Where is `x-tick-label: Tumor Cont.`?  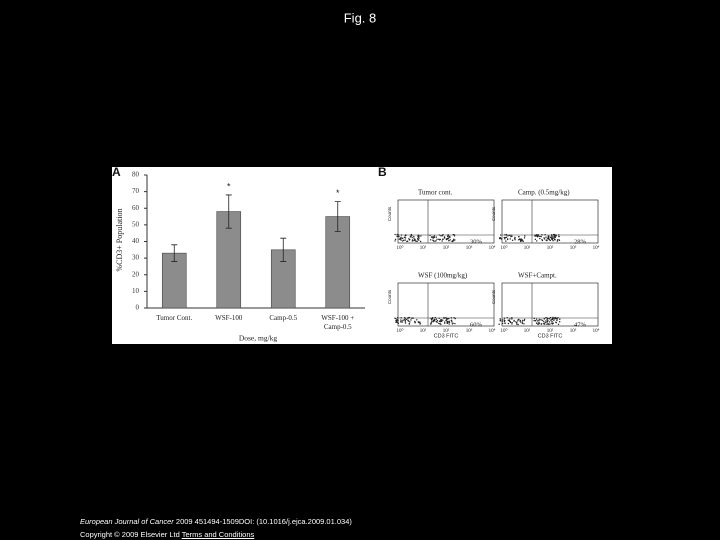 x-tick-label: Tumor Cont. is located at coordinates (174, 318).